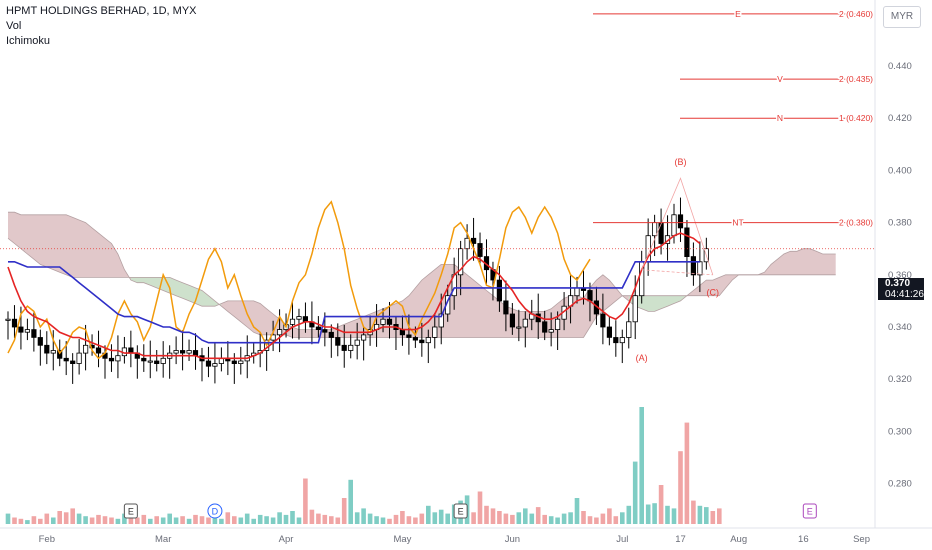 This screenshot has width=932, height=550. Describe the element at coordinates (14, 26) in the screenshot. I see `vol-indicator-label: Vol` at that location.